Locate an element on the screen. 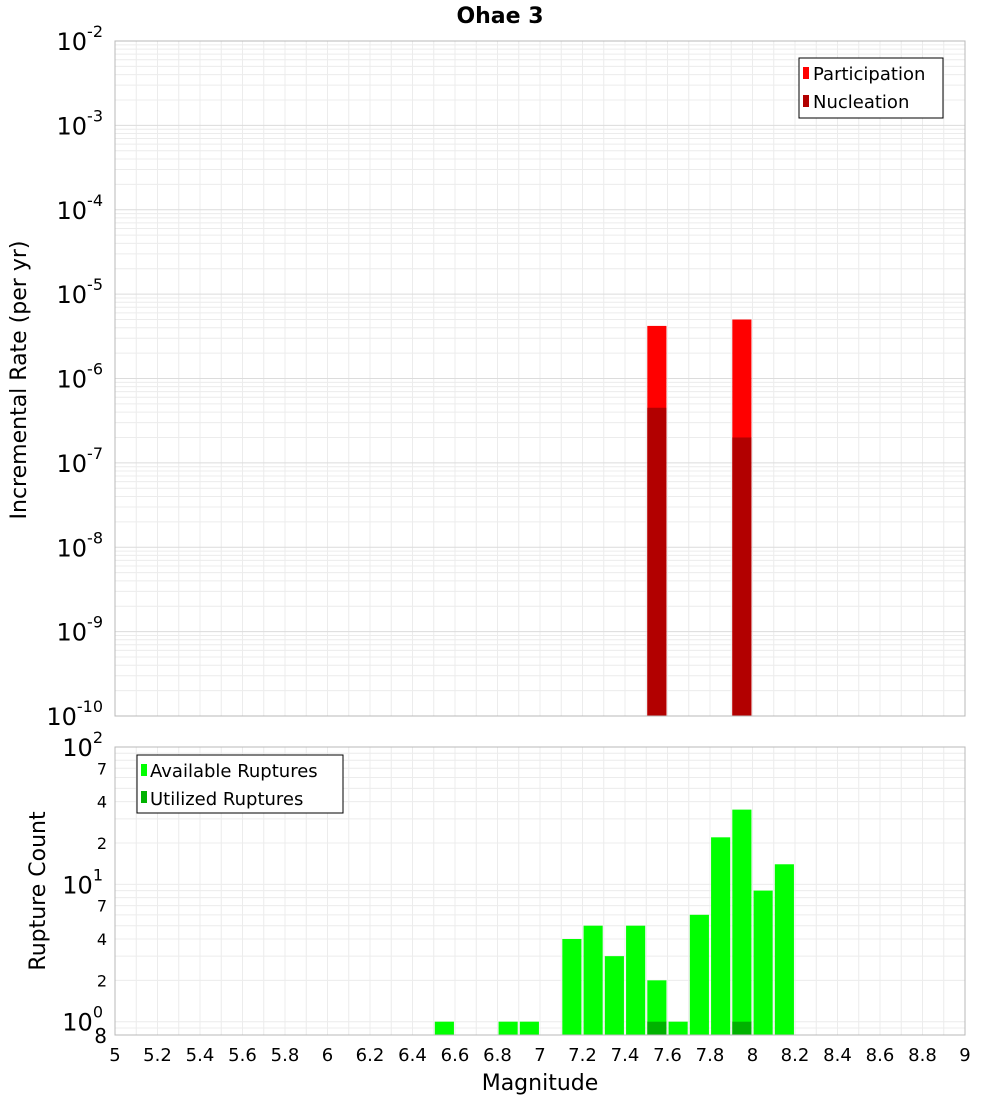 This screenshot has width=1000, height=1100. bottom-y-minor-tick-label: 8 is located at coordinates (100, 1036).